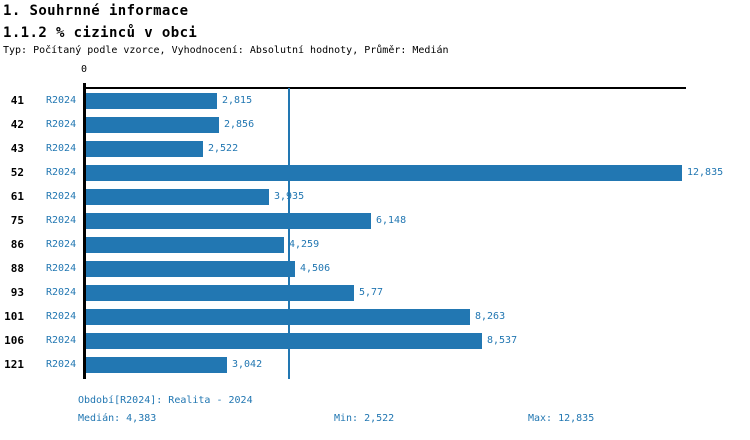 This screenshot has width=750, height=440. Describe the element at coordinates (391, 220) in the screenshot. I see `bar-value-label: 6,148` at that location.